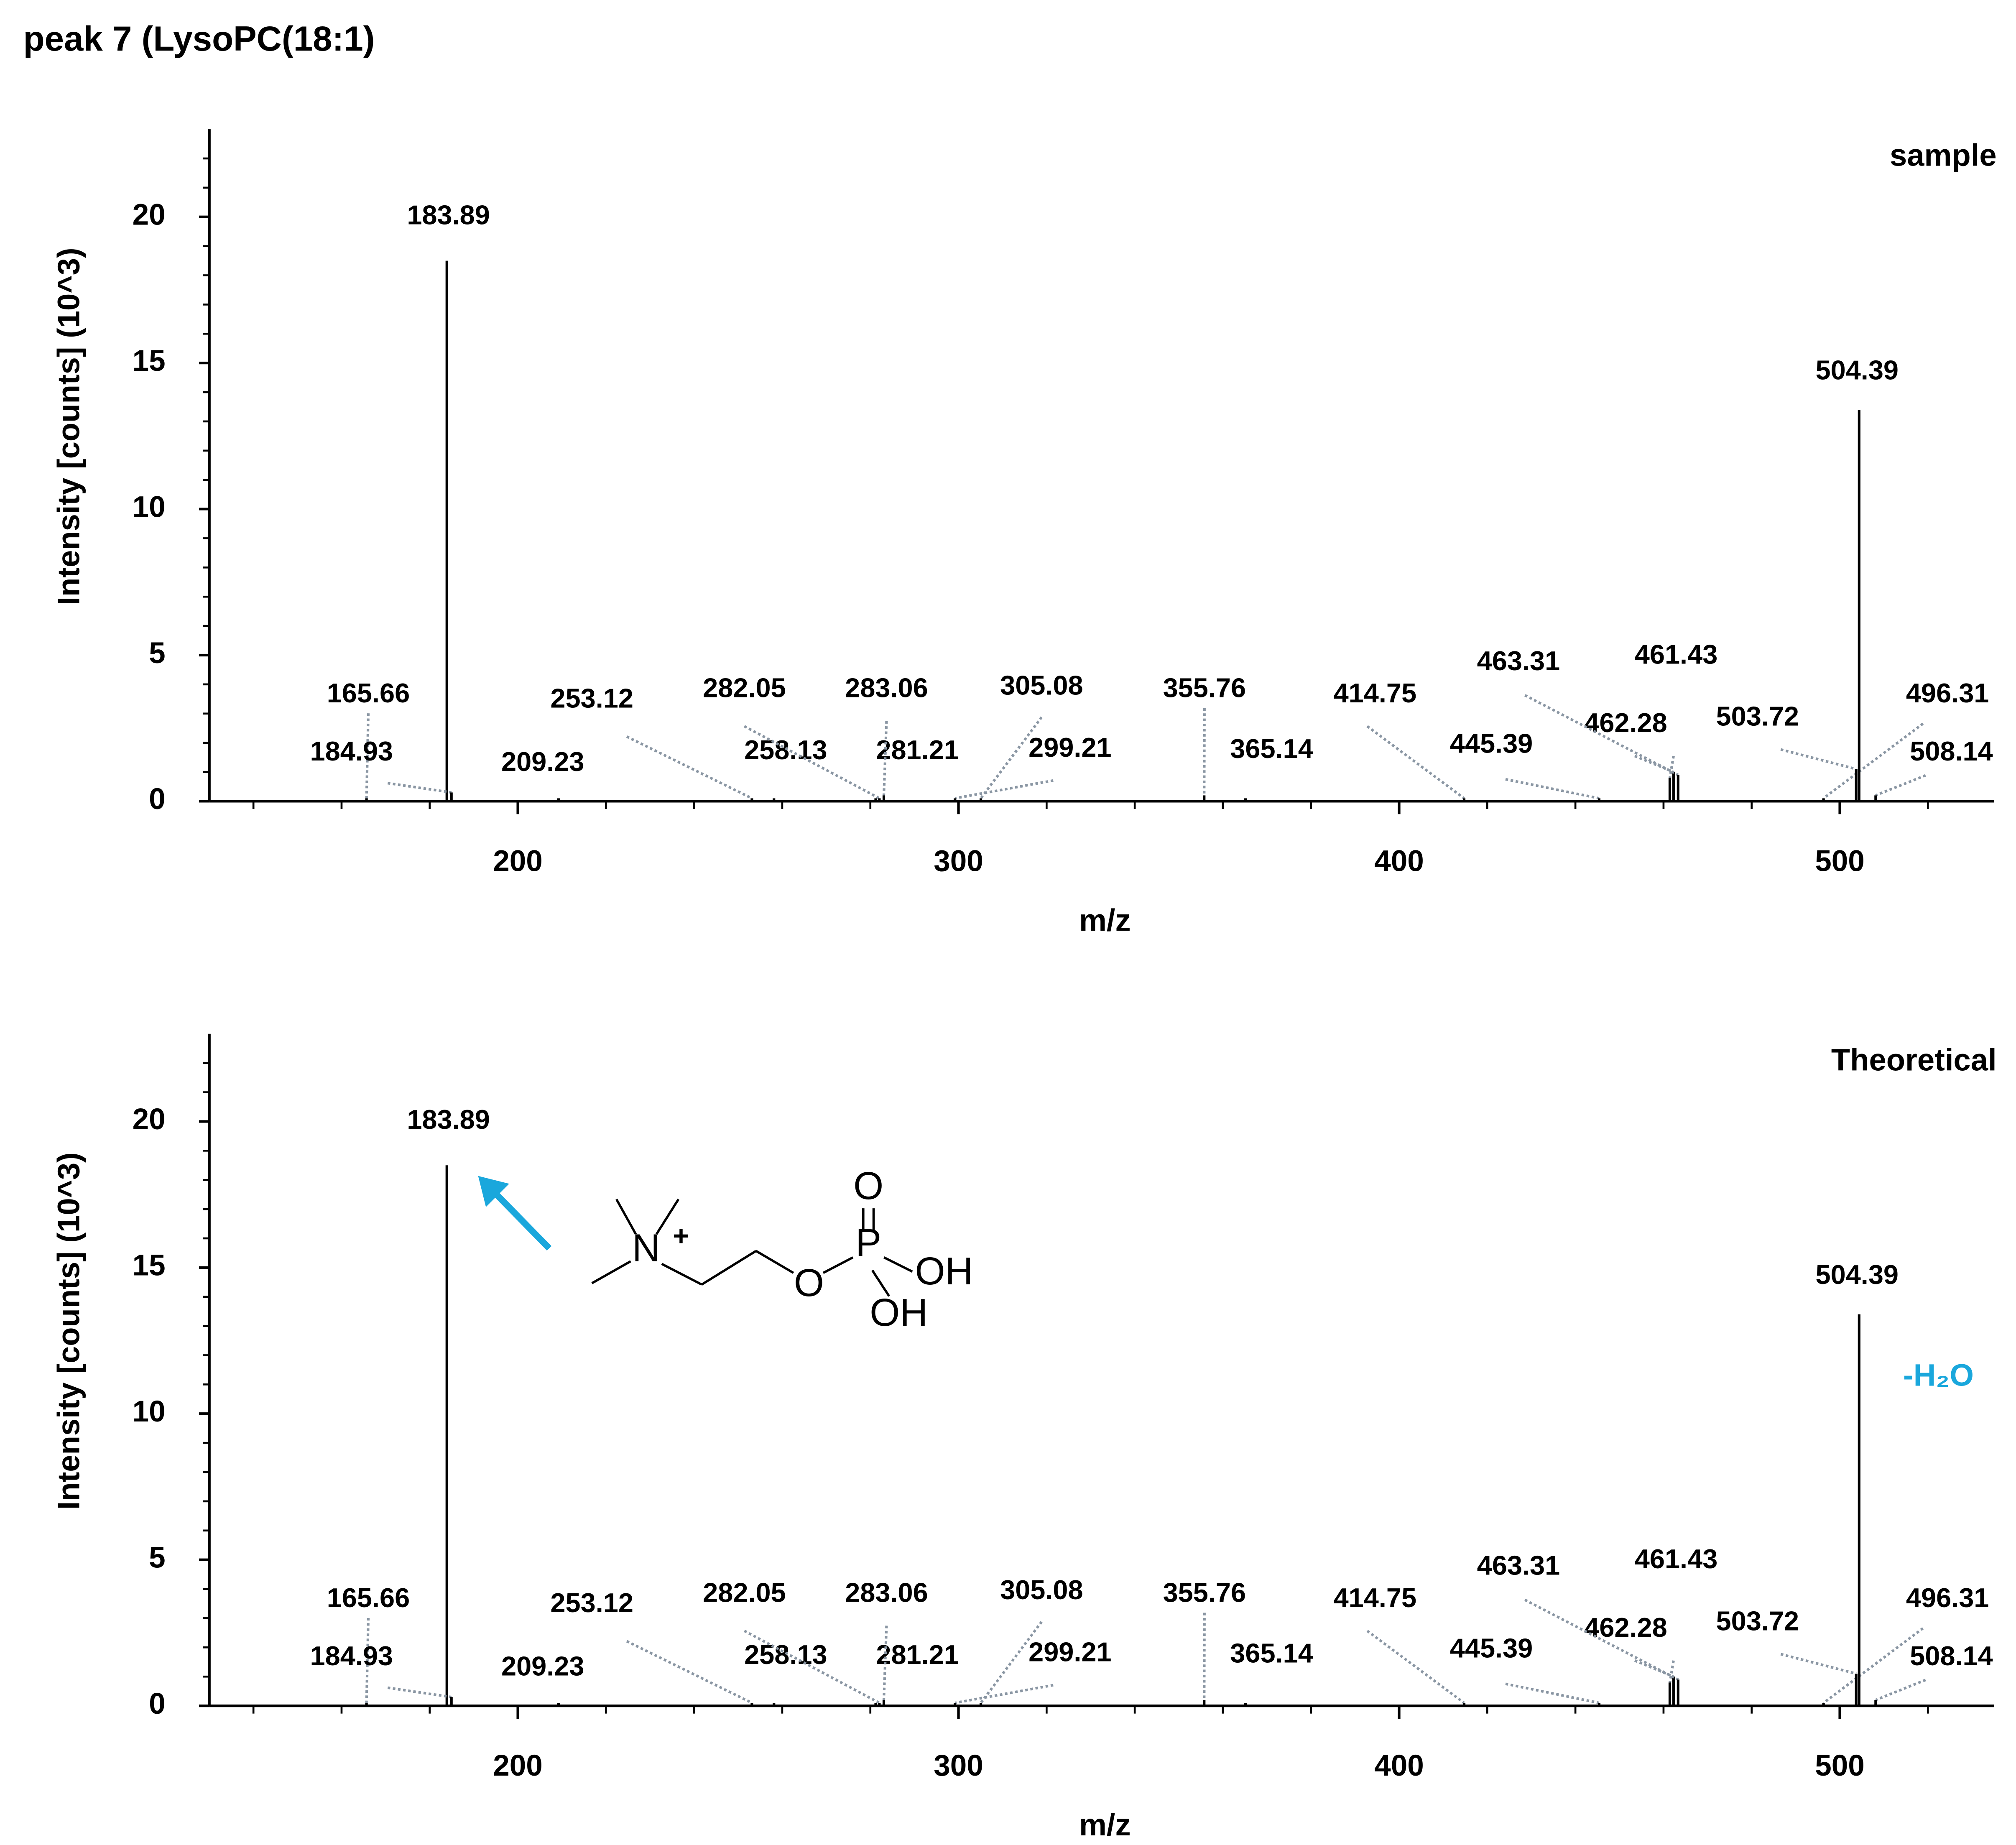 This screenshot has width=2016, height=1845. I want to click on atom: OH, so click(944, 1271).